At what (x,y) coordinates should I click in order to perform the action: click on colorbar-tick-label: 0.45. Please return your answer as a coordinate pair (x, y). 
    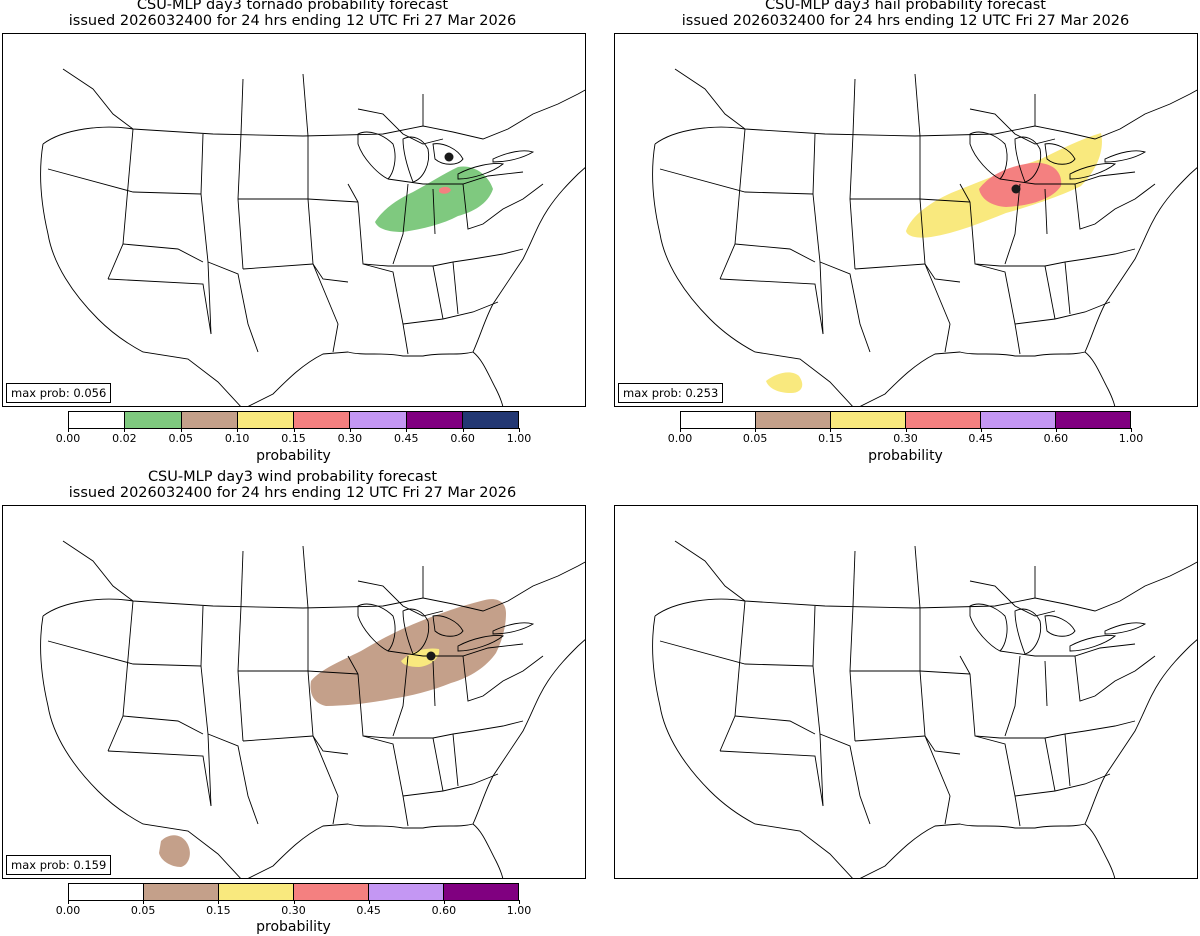
    Looking at the image, I should click on (368, 910).